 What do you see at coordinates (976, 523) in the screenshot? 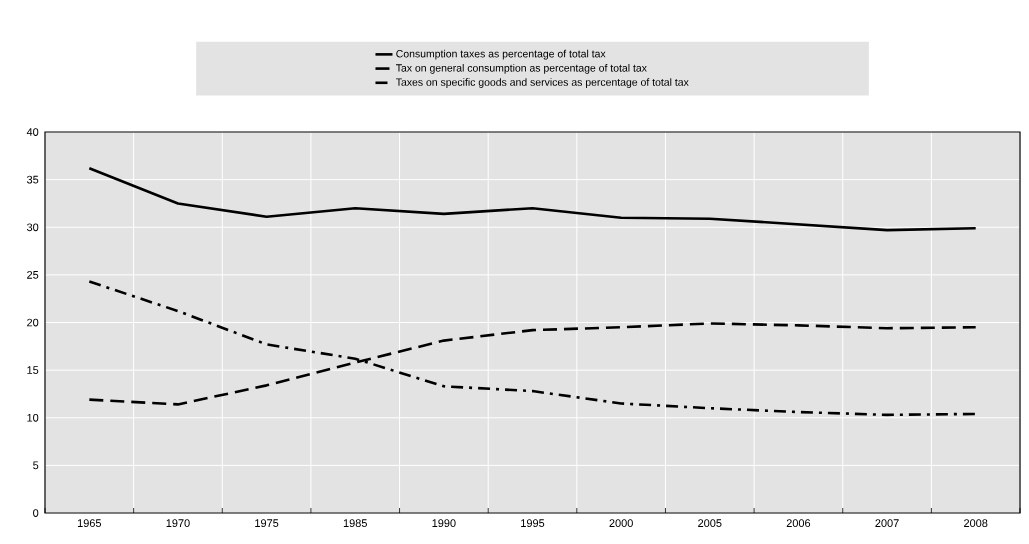
I see `x-tick-label: 2008` at bounding box center [976, 523].